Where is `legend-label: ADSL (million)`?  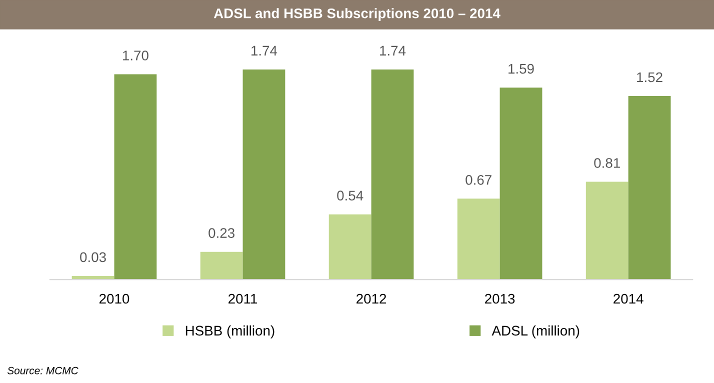 legend-label: ADSL (million) is located at coordinates (536, 331).